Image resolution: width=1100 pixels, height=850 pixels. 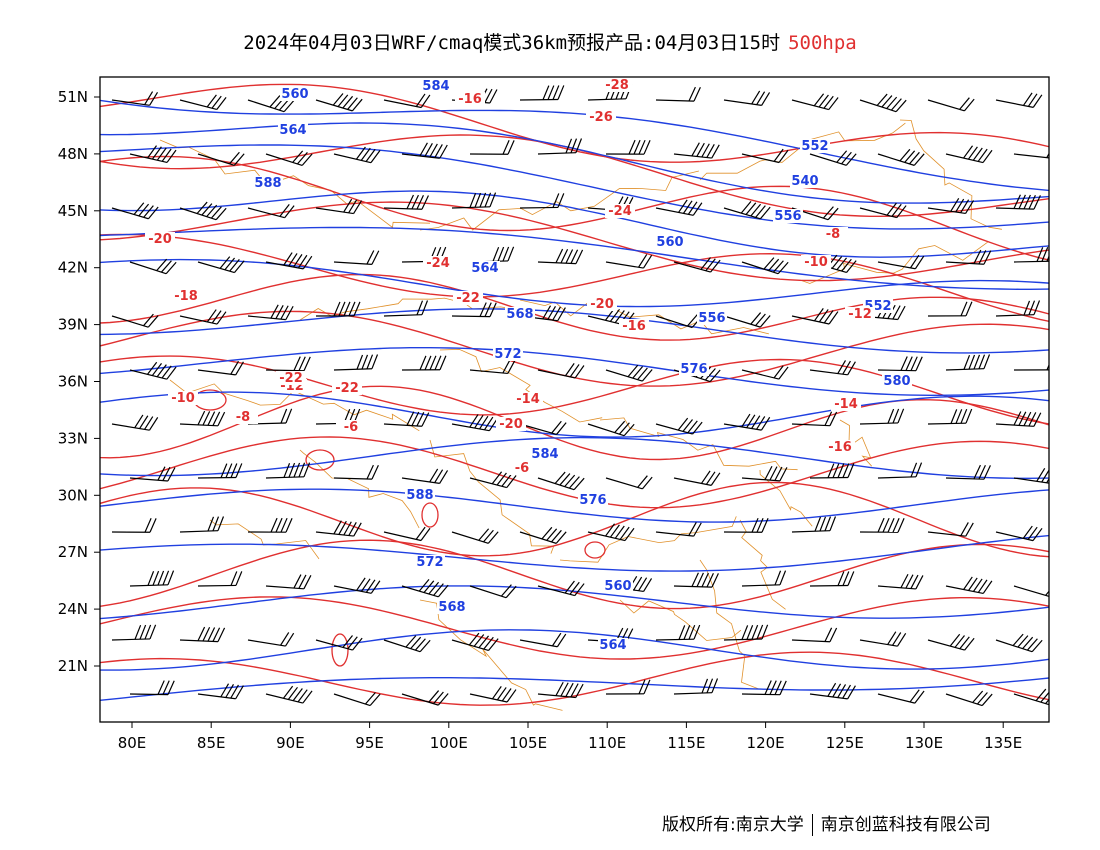 What do you see at coordinates (528, 743) in the screenshot?
I see `lon-tick-label: 105E` at bounding box center [528, 743].